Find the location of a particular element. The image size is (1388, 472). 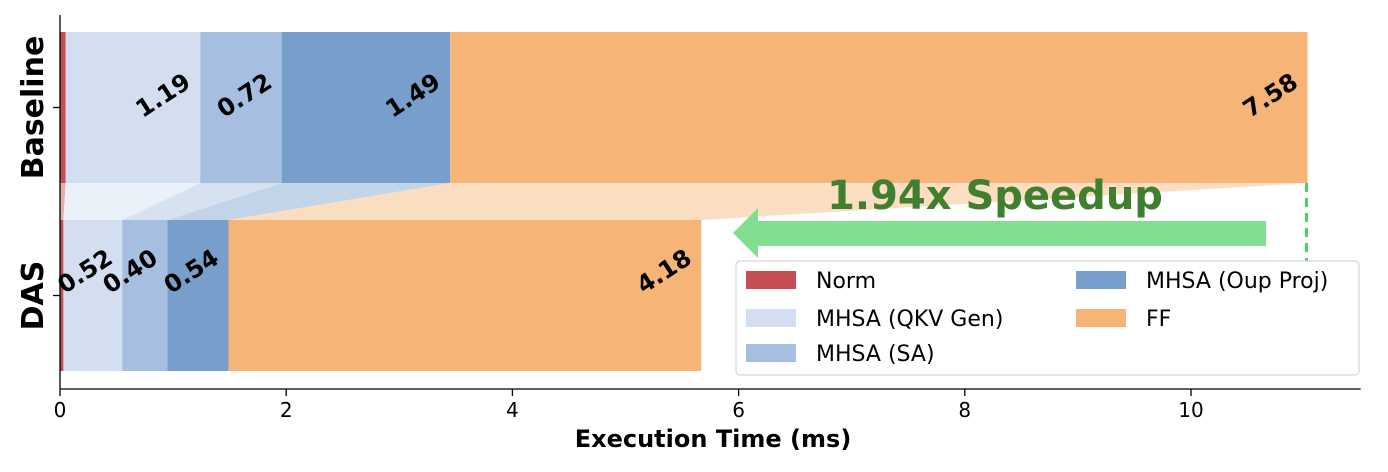

bar-baseline-mhsa-qkv-gen is located at coordinates (133, 107).